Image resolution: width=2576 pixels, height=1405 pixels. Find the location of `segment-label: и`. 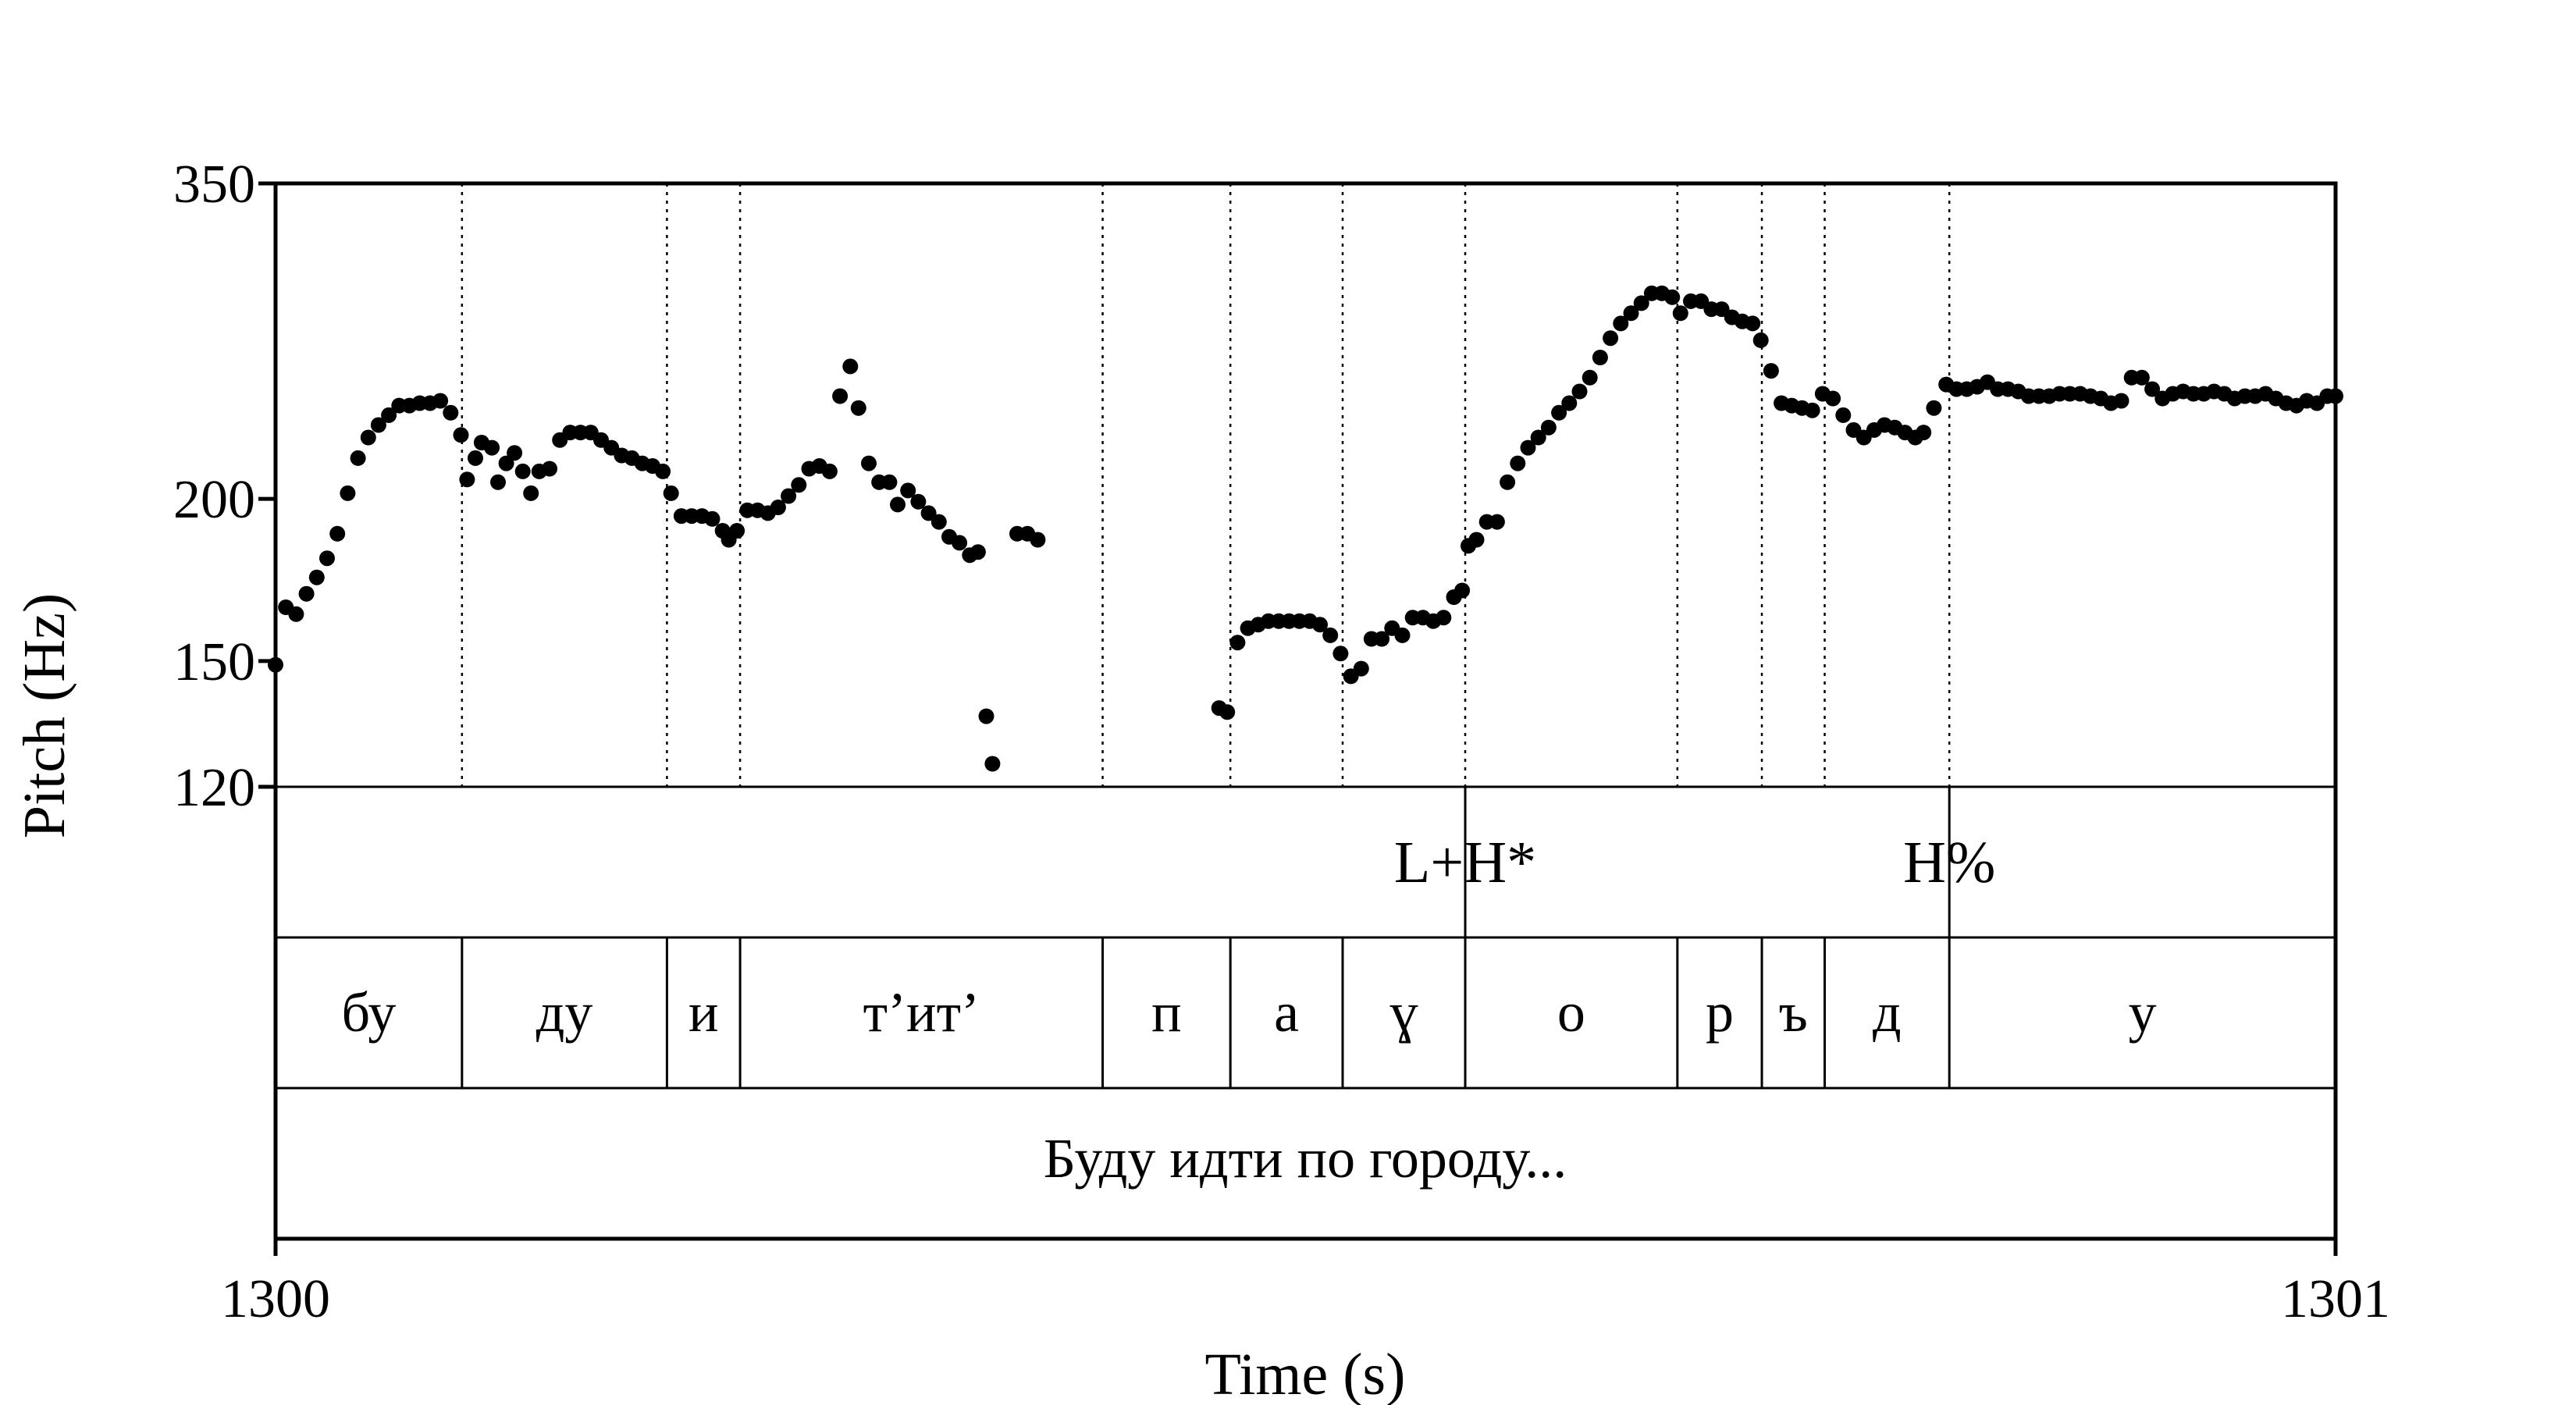

segment-label: и is located at coordinates (703, 1013).